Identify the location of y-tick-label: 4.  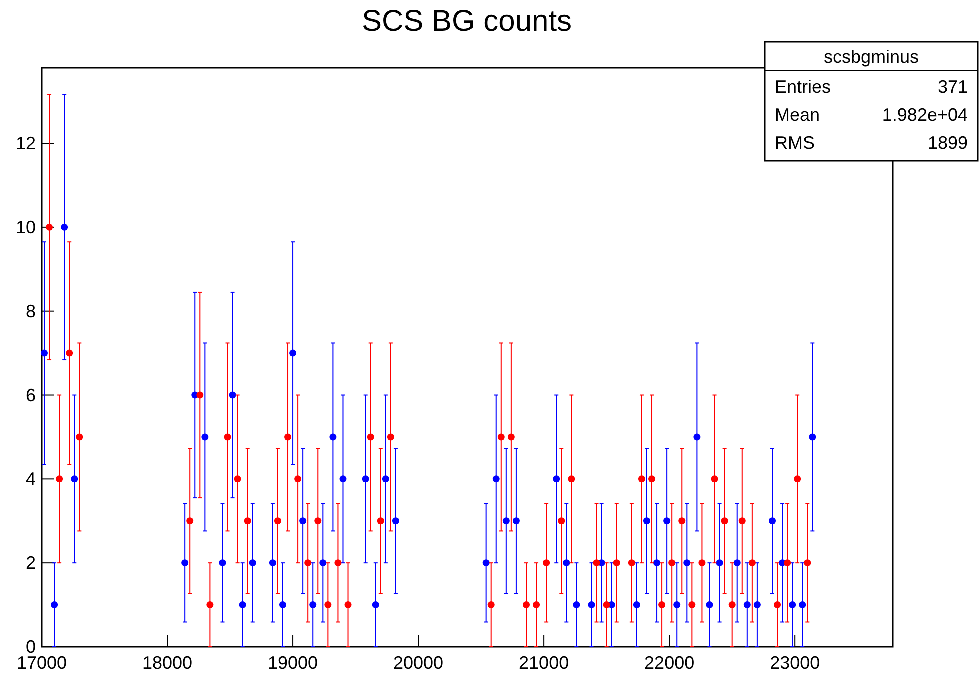
(31, 479).